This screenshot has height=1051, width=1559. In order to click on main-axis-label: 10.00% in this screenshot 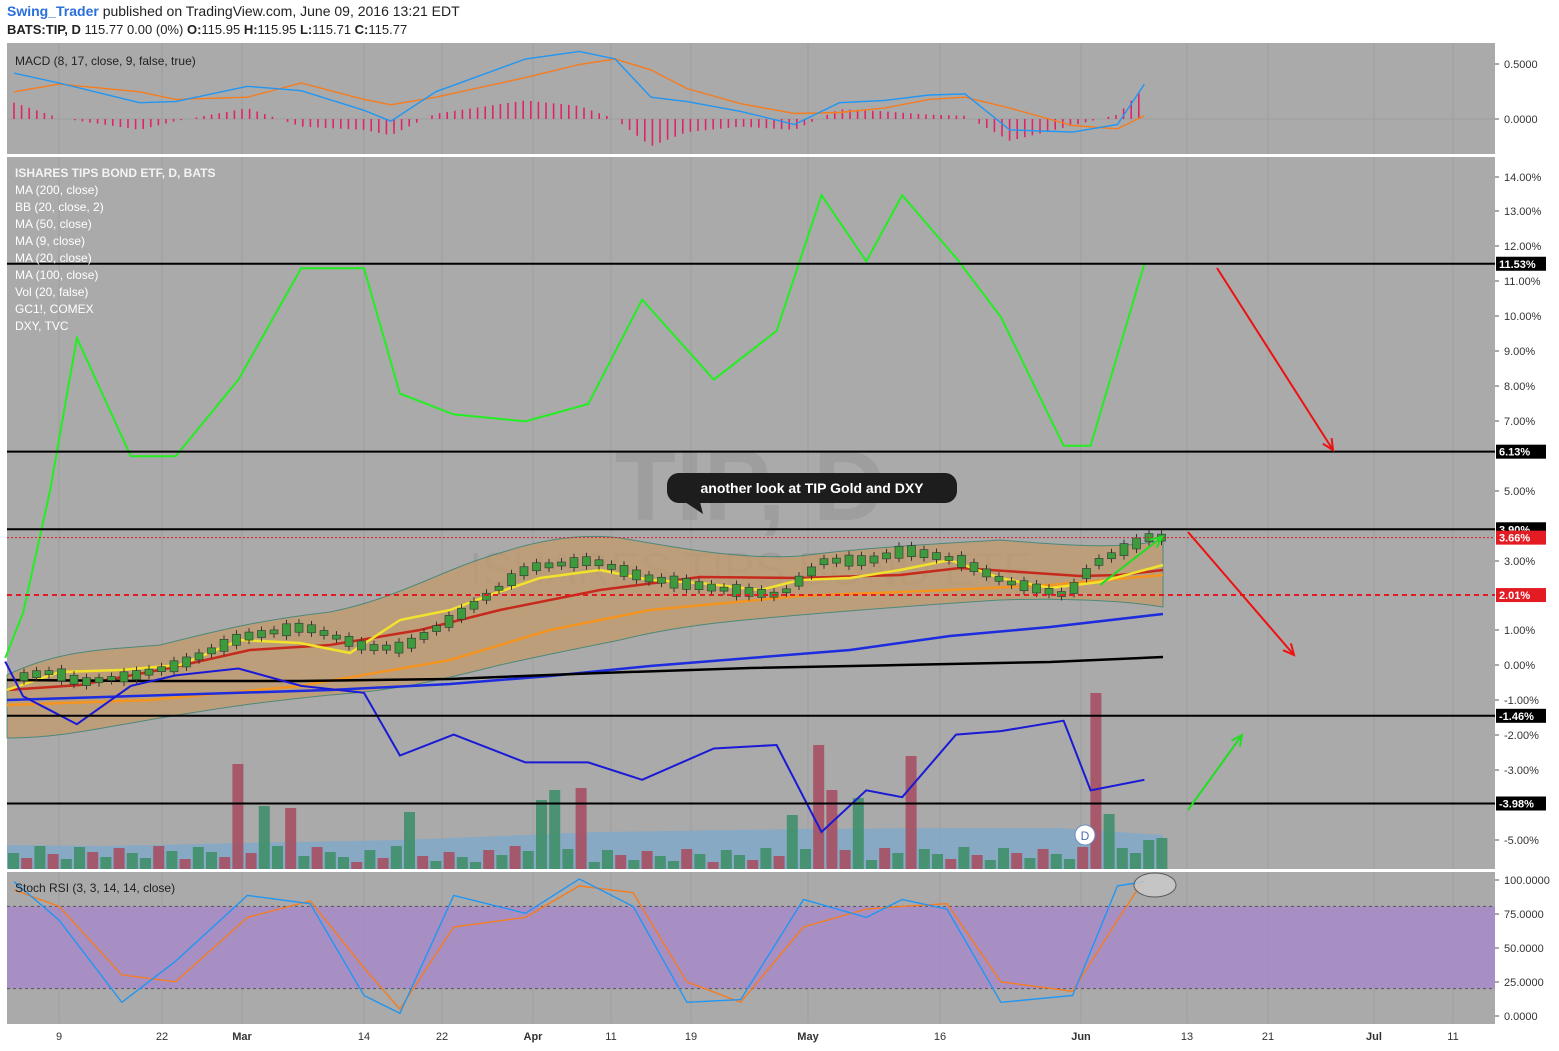, I will do `click(1523, 317)`.